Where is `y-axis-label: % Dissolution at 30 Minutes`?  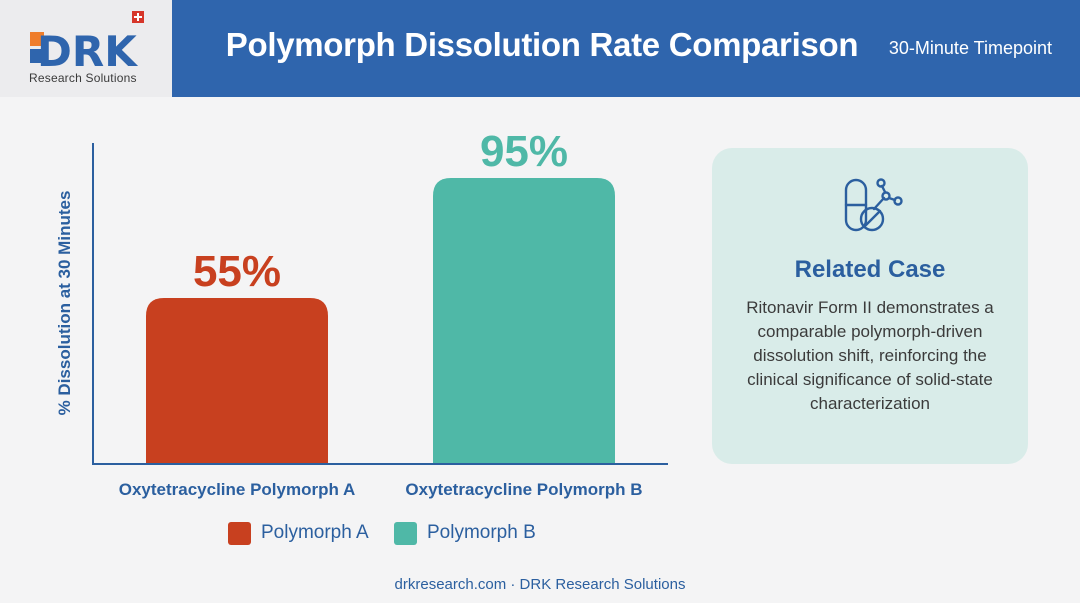 y-axis-label: % Dissolution at 30 Minutes is located at coordinates (64, 303).